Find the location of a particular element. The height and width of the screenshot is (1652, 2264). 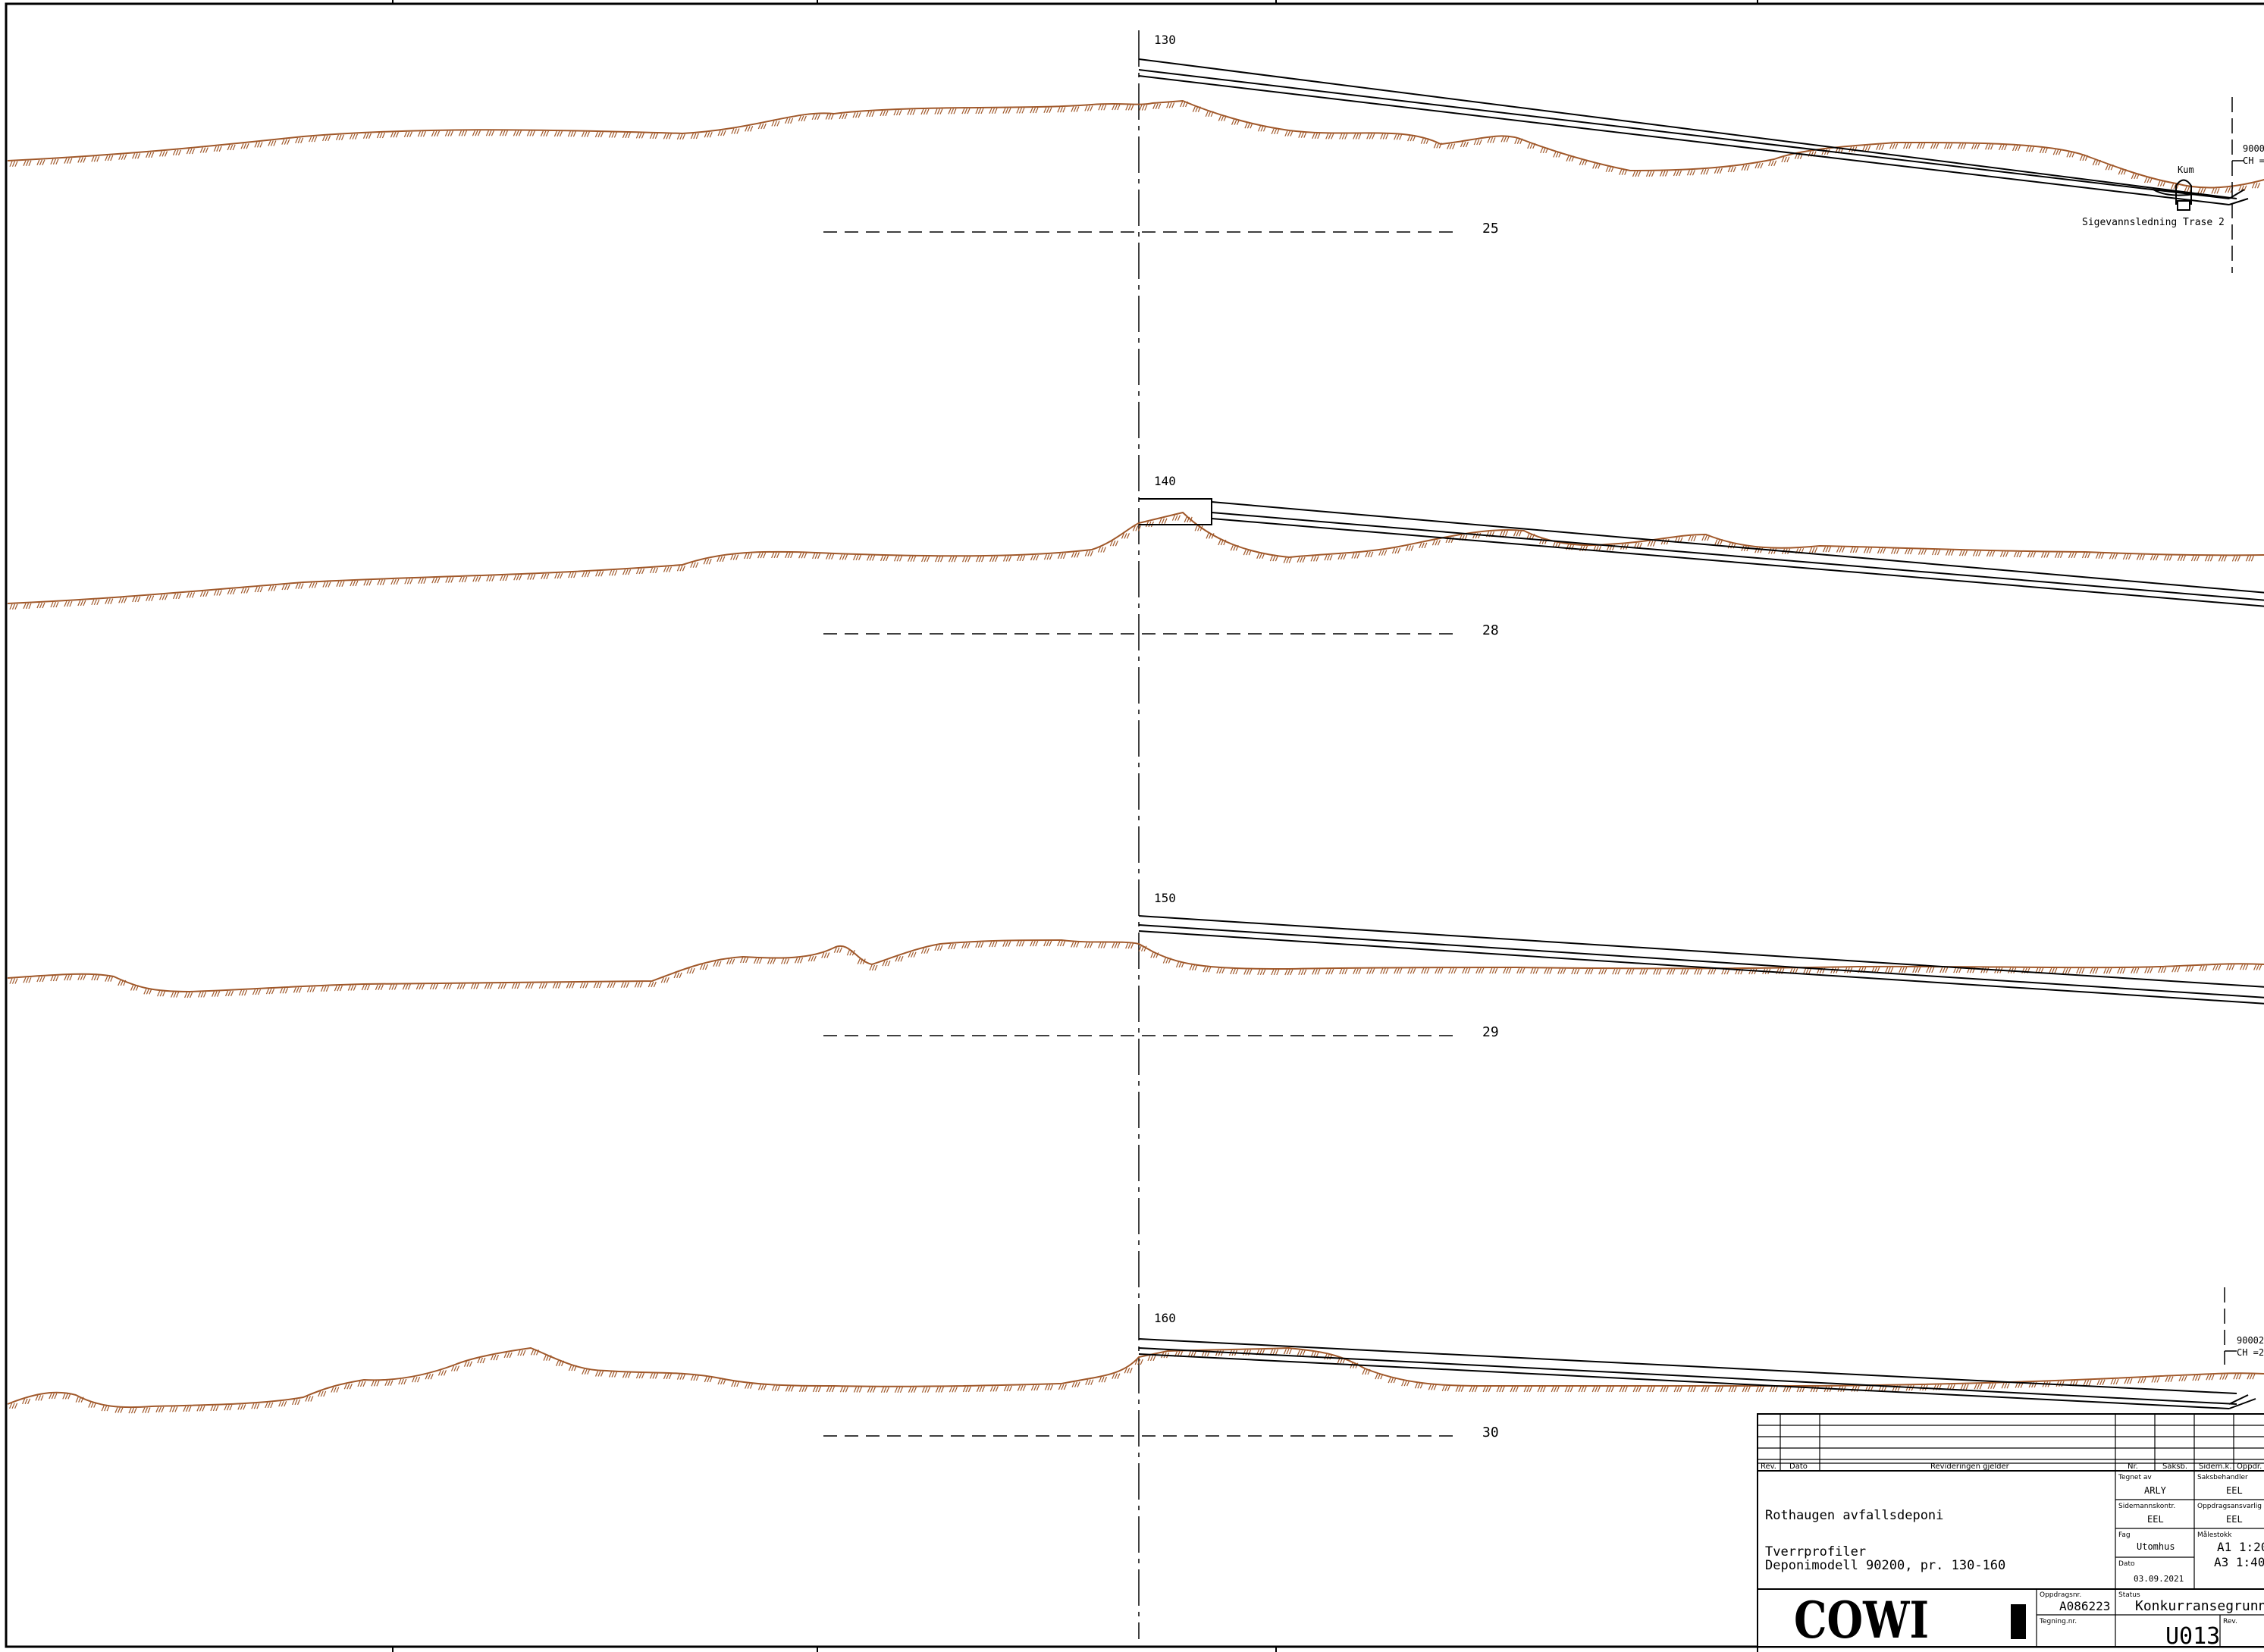

reference-lines is located at coordinates (2228, 731).